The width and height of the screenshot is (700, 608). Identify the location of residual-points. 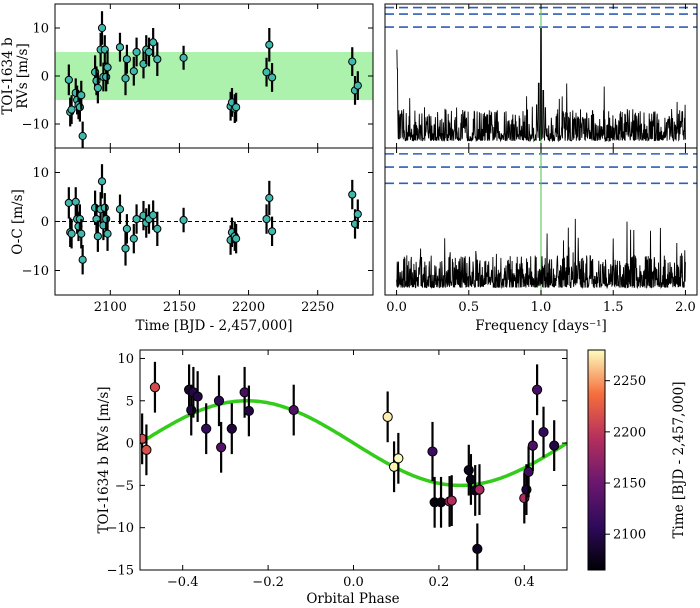
(213, 219).